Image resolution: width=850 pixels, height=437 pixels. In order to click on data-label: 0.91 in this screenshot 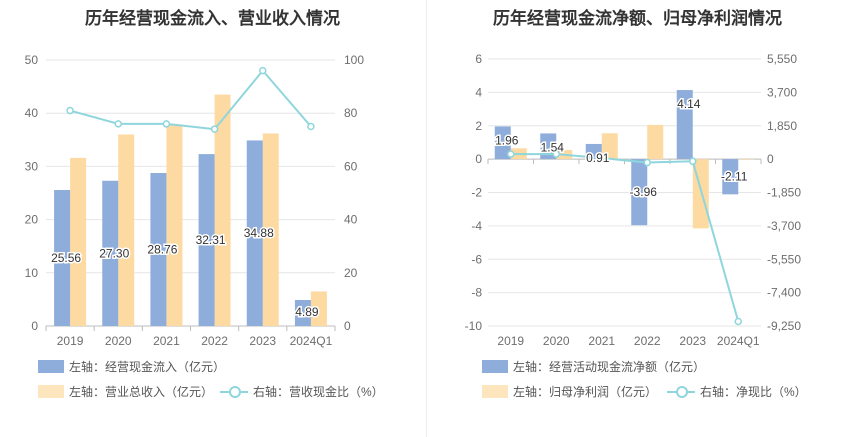, I will do `click(598, 158)`.